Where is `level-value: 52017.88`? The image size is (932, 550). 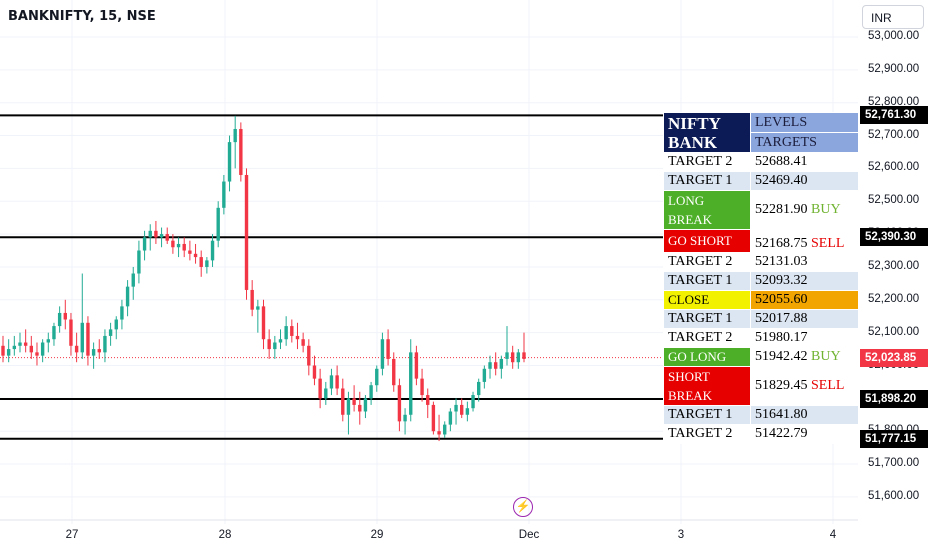
level-value: 52017.88 is located at coordinates (781, 318).